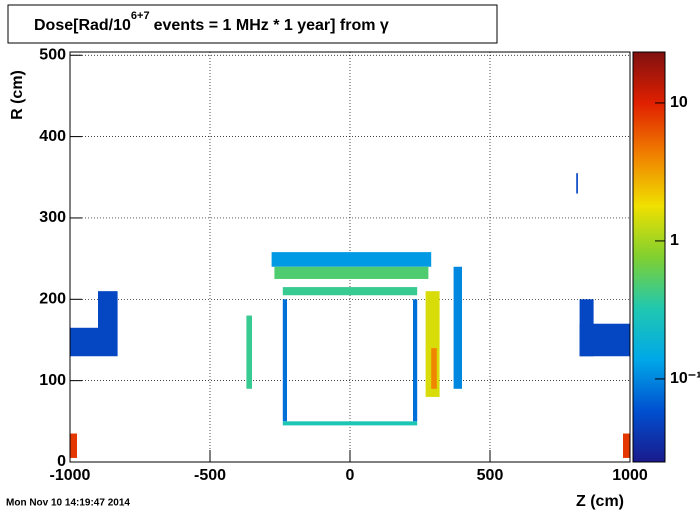  Describe the element at coordinates (600, 501) in the screenshot. I see `x-axis-label: Z (cm)` at that location.